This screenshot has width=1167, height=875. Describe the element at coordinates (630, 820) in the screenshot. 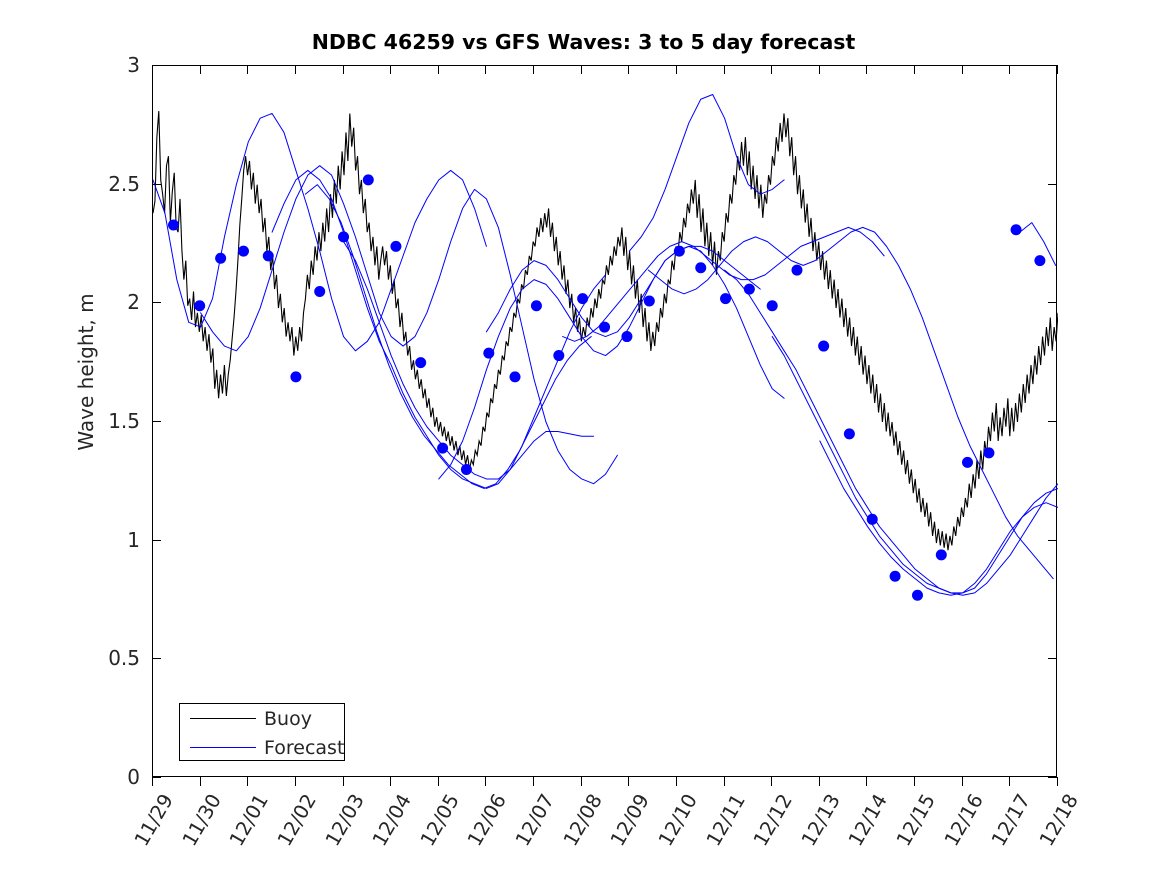

I see `x-tick-label: 12/09` at that location.